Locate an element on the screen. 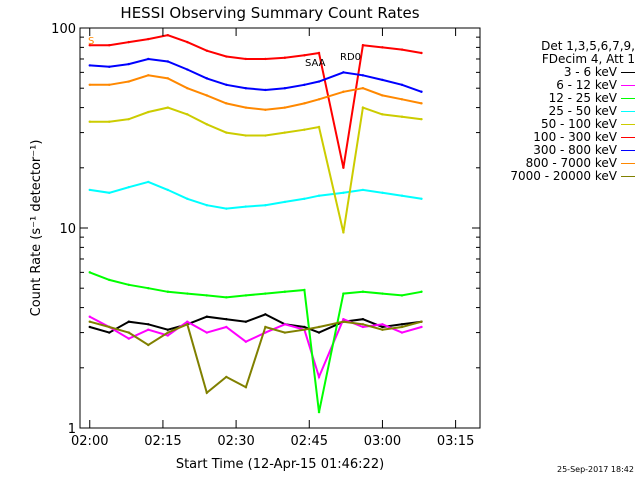  y-axis-label: Count Rate (s⁻¹ detector⁻¹) is located at coordinates (36, 228).